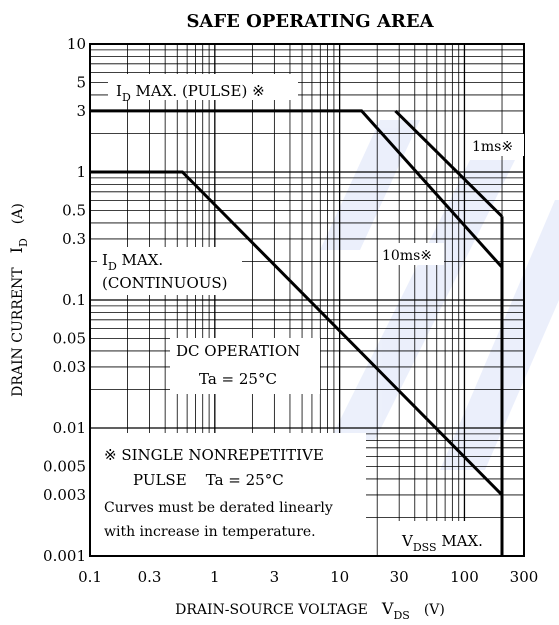 The height and width of the screenshot is (625, 559). I want to click on y-tick-label: 0.005, so click(64, 467).